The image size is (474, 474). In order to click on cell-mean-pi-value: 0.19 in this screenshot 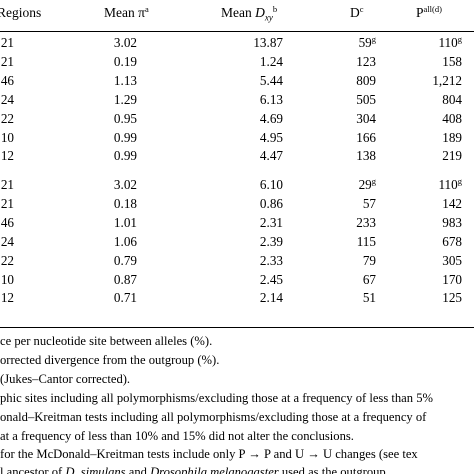, I will do `click(125, 61)`.